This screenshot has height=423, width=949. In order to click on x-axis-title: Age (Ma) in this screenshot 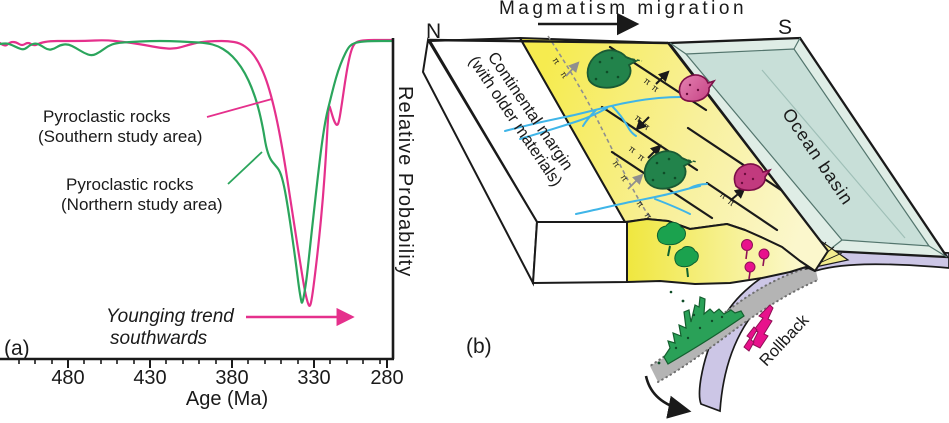, I will do `click(227, 399)`.